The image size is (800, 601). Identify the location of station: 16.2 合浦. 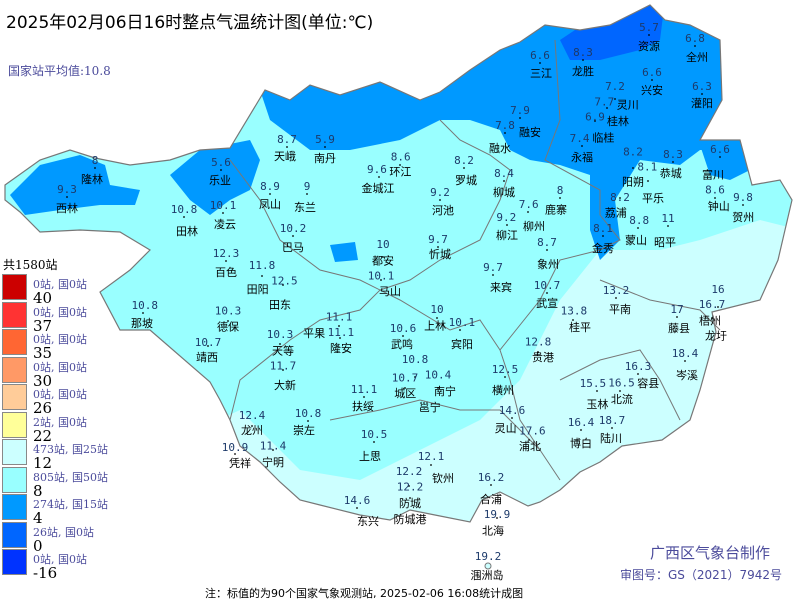
(491, 488).